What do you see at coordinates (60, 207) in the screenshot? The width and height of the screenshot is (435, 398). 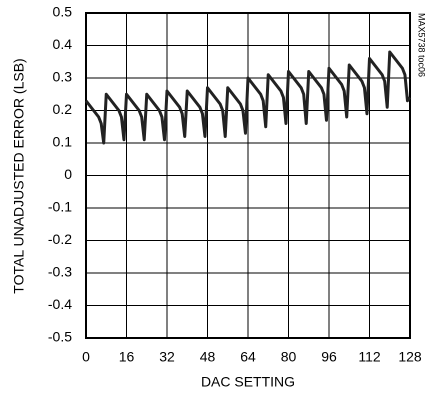 I see `y-tick-label: -0.1` at bounding box center [60, 207].